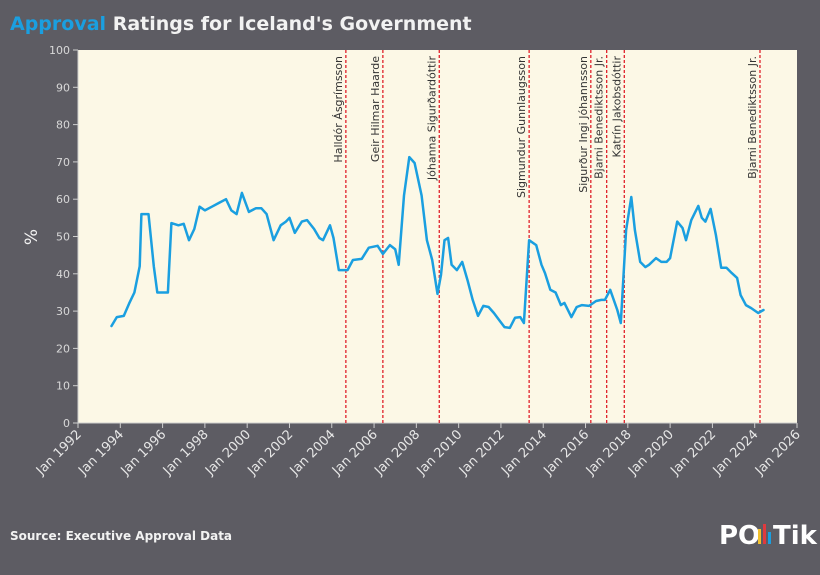 The height and width of the screenshot is (575, 820). What do you see at coordinates (375, 109) in the screenshot?
I see `annotation-label: Geir Hilmar Haarde` at bounding box center [375, 109].